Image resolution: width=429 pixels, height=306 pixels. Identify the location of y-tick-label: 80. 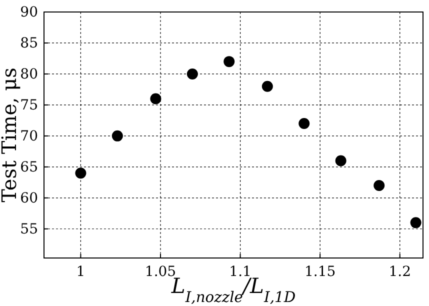
(29, 74).